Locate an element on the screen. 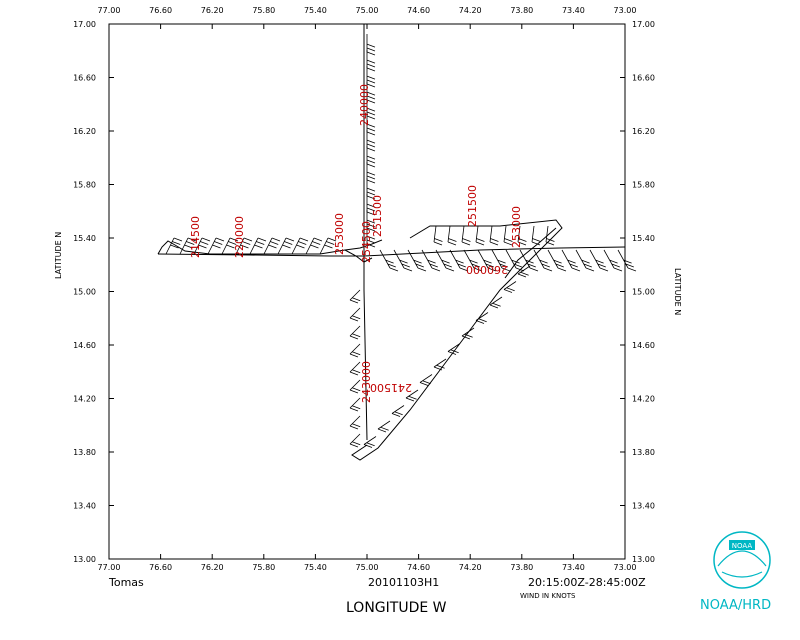  time-label-251500-east: 251500 is located at coordinates (472, 206).